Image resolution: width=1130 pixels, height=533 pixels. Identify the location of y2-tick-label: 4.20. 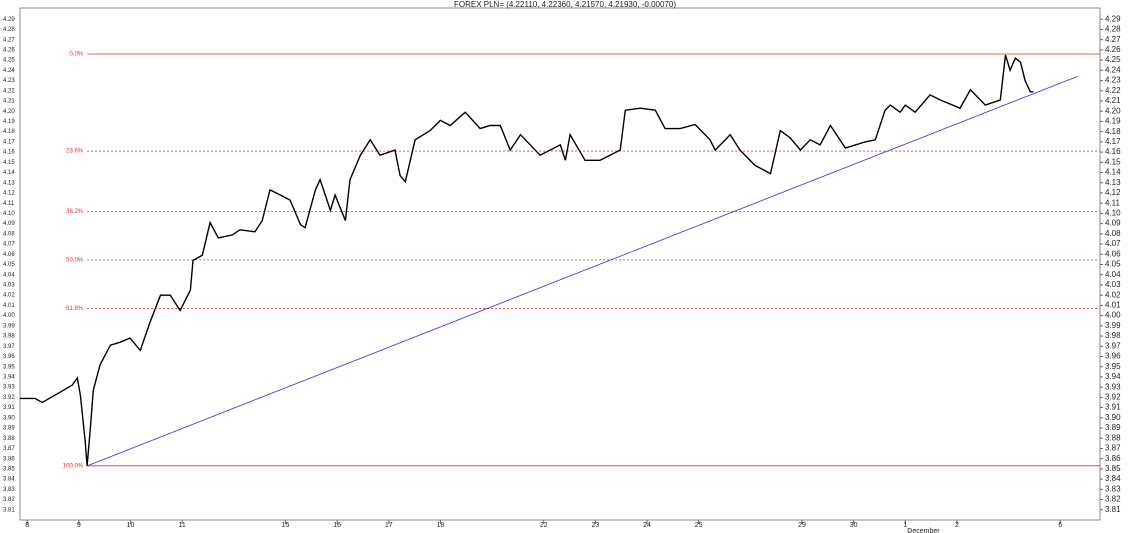
(1113, 110).